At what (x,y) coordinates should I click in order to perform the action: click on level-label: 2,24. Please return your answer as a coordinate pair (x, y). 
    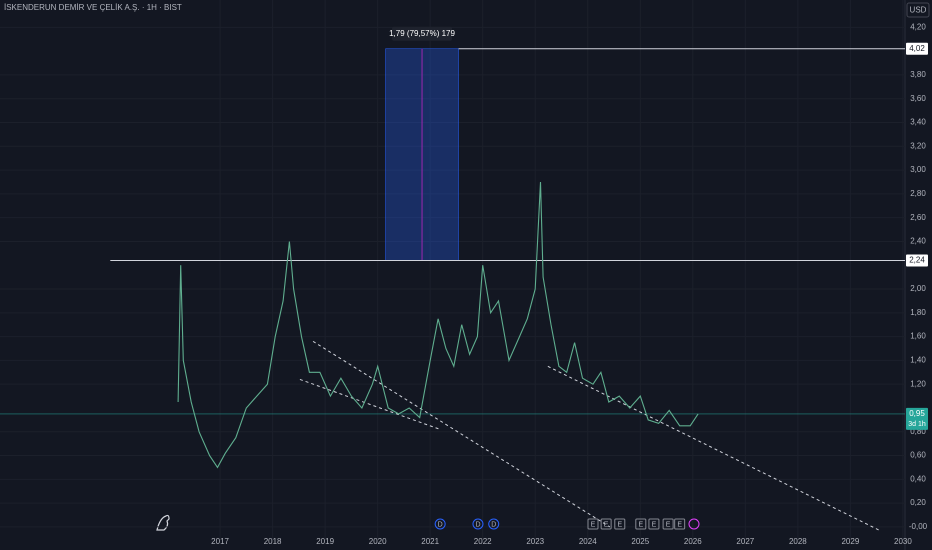
    Looking at the image, I should click on (917, 260).